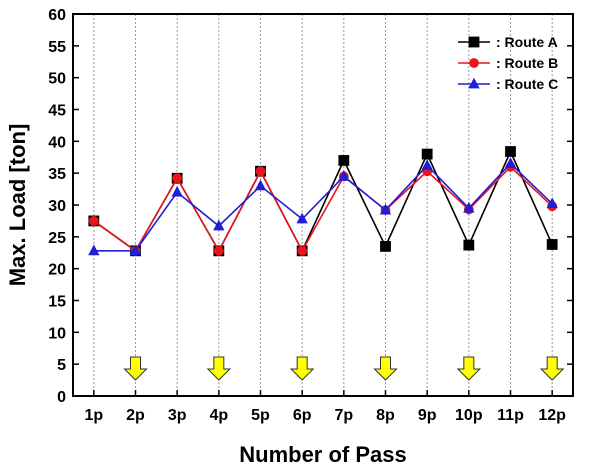 This screenshot has height=470, width=595. What do you see at coordinates (135, 368) in the screenshot?
I see `down-arrow-icon-2p` at bounding box center [135, 368].